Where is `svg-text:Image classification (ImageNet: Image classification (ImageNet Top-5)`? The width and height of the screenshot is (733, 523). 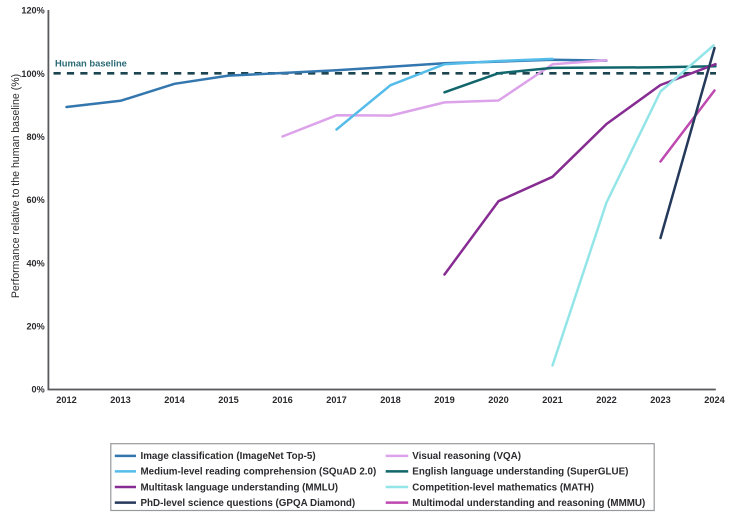 svg-text:Image classification (ImageNet: Image classification (ImageNet Top-5) is located at coordinates (228, 456).